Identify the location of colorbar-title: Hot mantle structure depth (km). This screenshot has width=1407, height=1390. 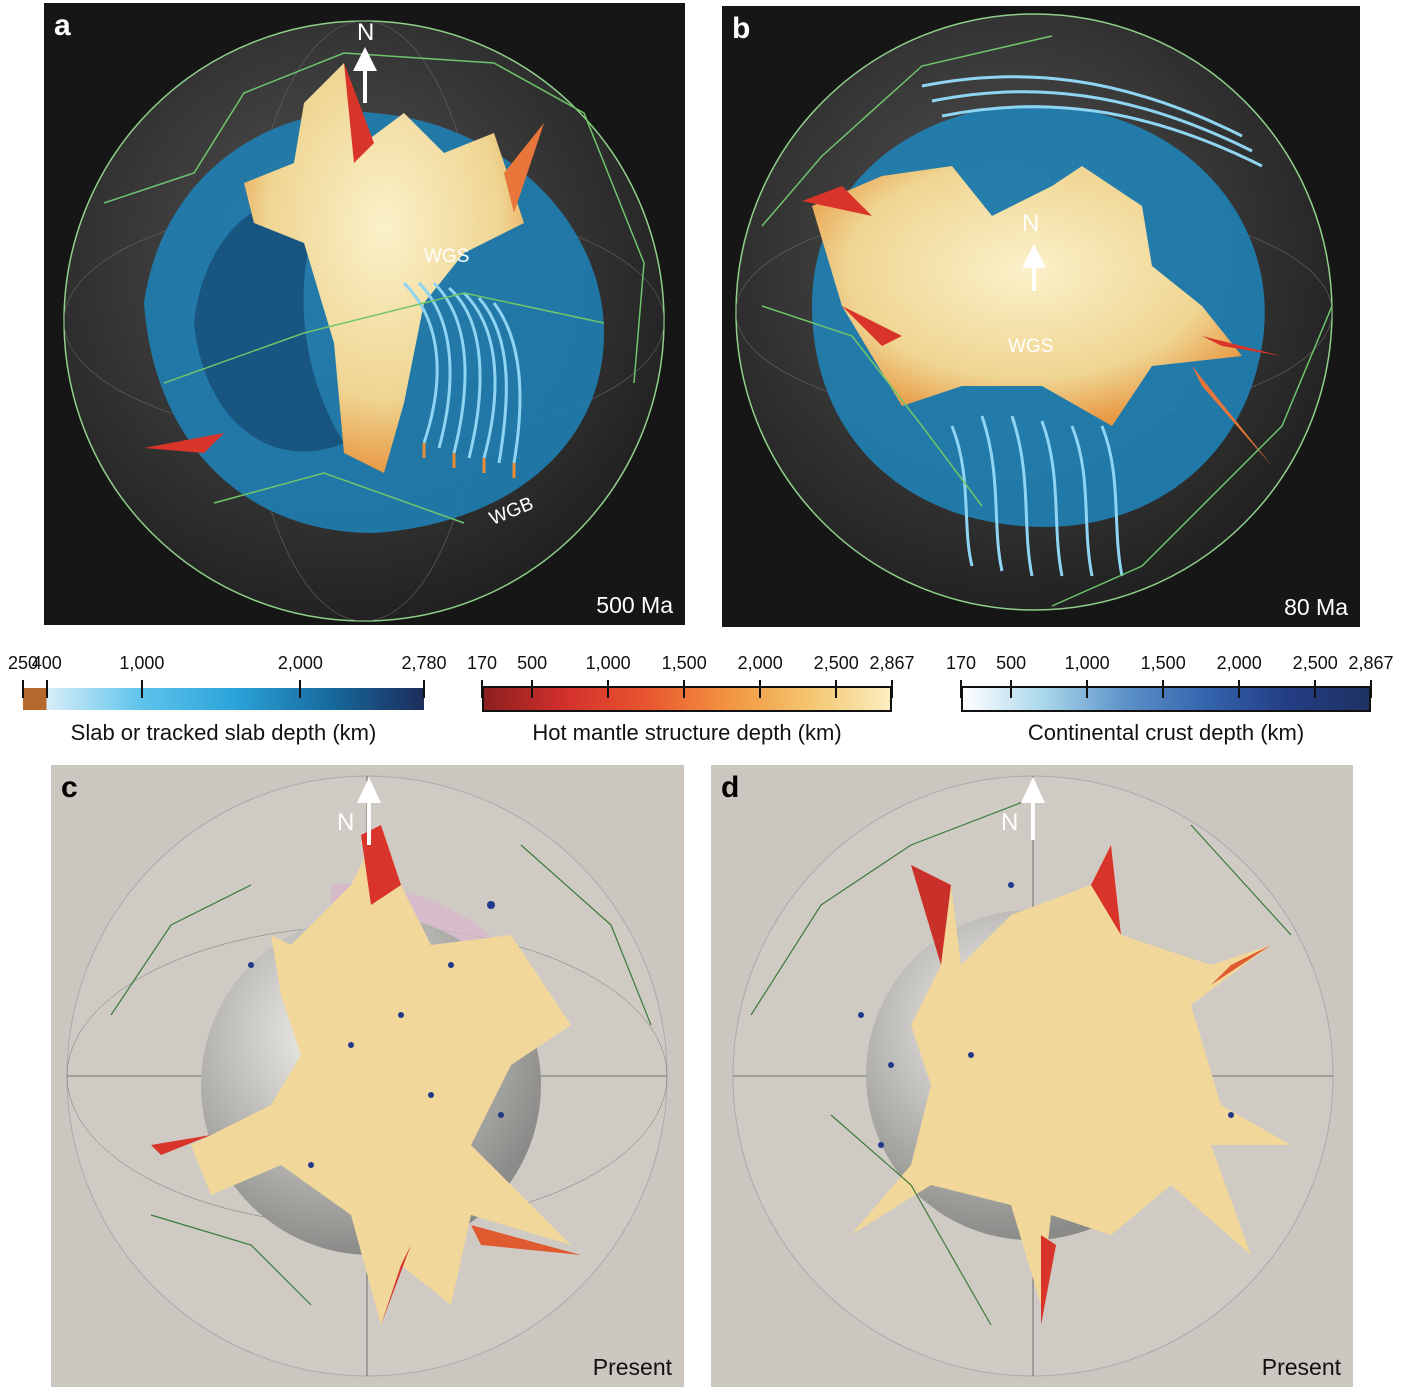
(687, 732).